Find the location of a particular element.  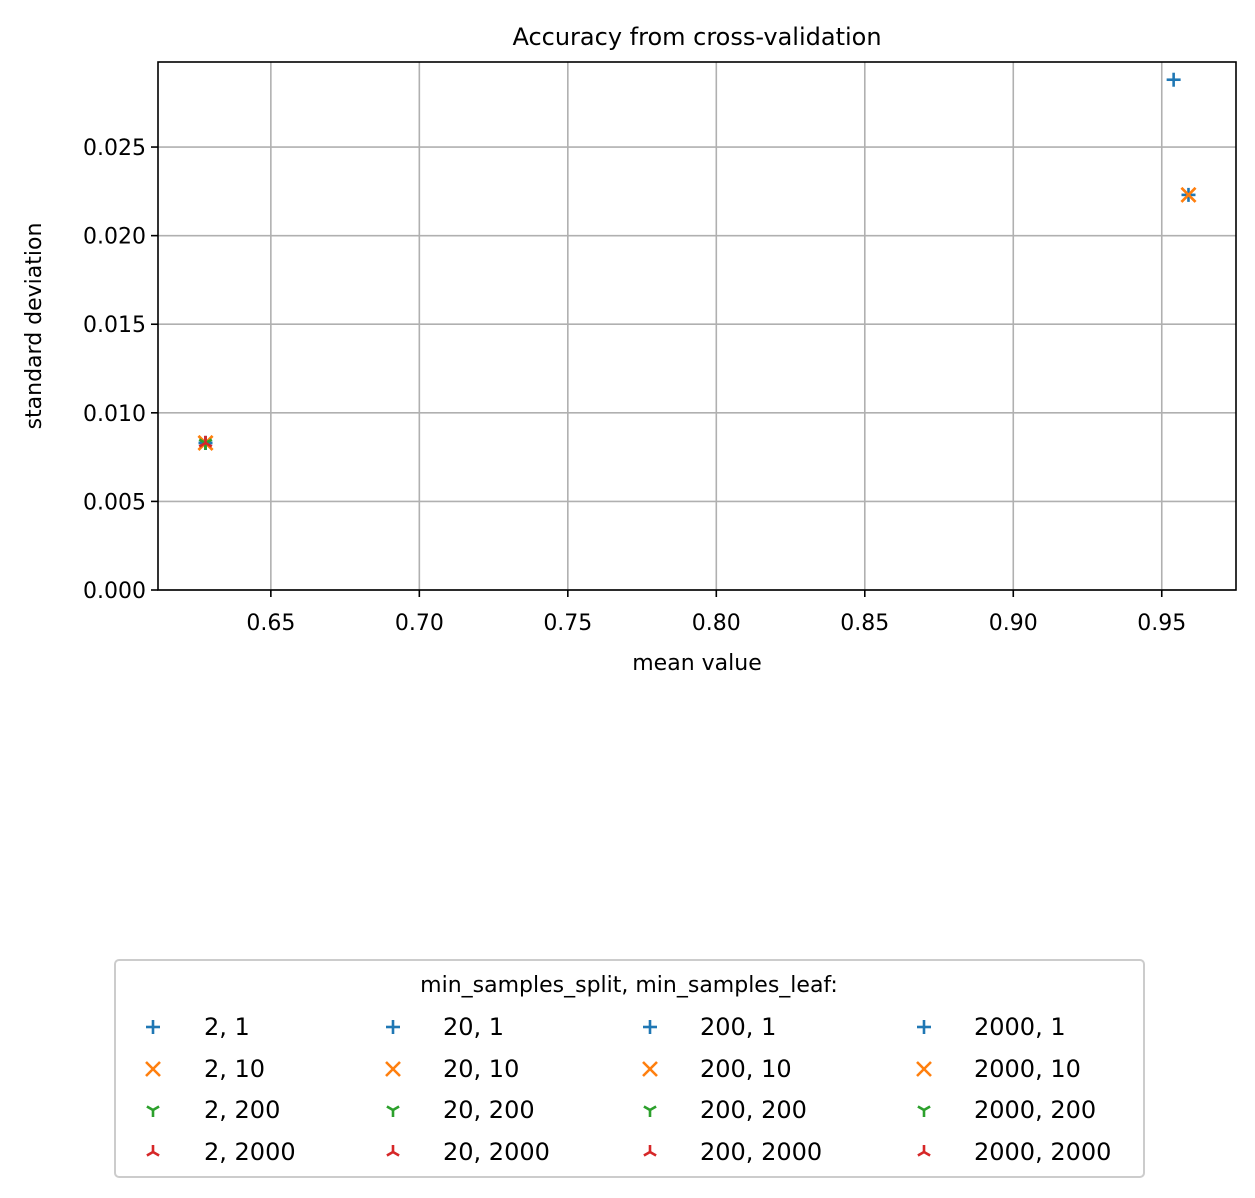

y-tick-label: 0.025 is located at coordinates (114, 148).